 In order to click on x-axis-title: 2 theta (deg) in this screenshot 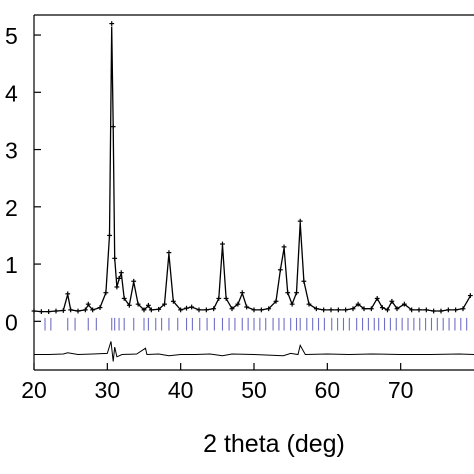, I will do `click(274, 444)`.